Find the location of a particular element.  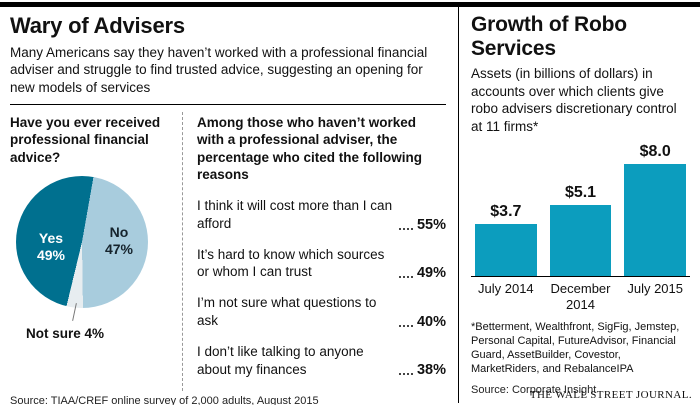

bar-category-label: December 2014 is located at coordinates (580, 296).